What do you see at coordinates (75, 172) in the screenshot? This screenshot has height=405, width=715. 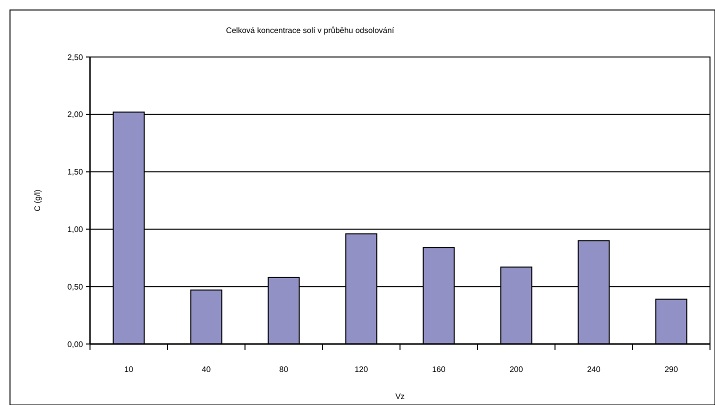 I see `y-tick-label: 1,50` at bounding box center [75, 172].